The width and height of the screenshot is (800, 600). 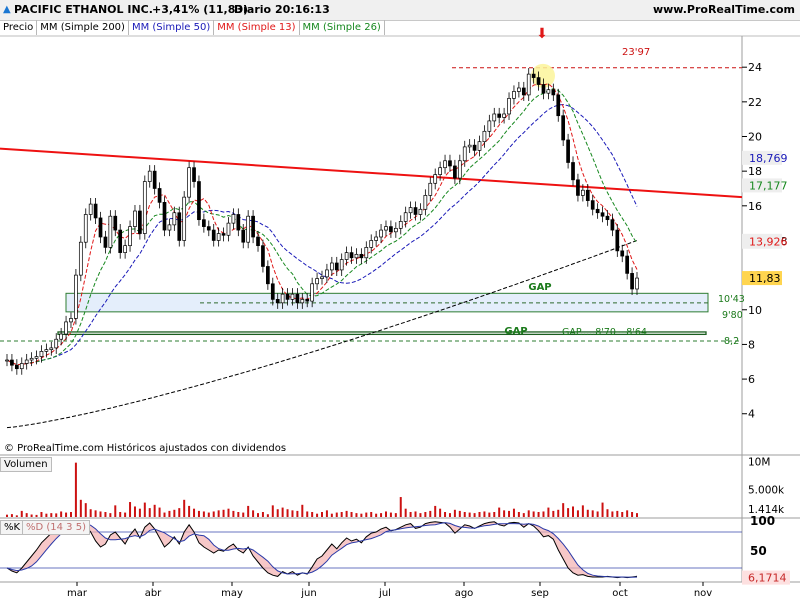 I want to click on gap-upper-label: GAP, so click(x=539, y=287).